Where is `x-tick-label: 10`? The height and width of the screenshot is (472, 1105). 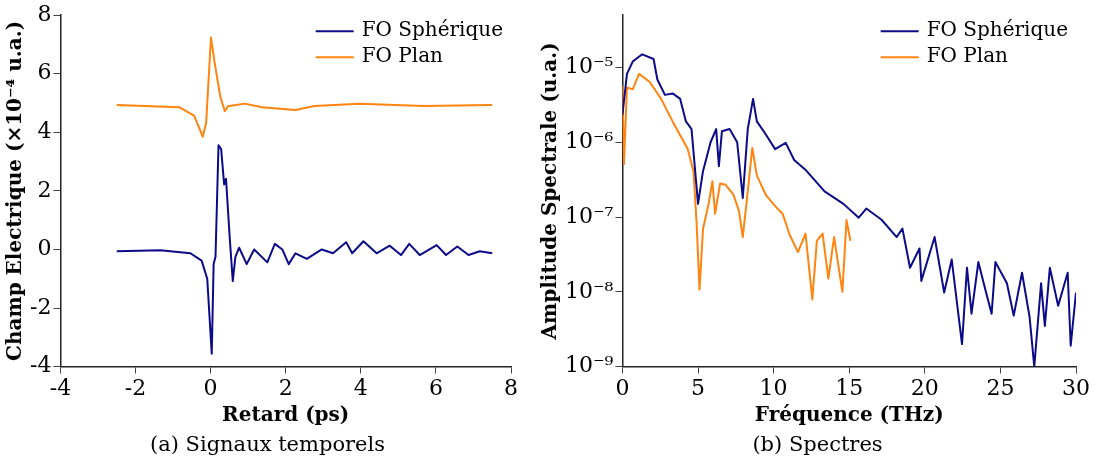 x-tick-label: 10 is located at coordinates (773, 387).